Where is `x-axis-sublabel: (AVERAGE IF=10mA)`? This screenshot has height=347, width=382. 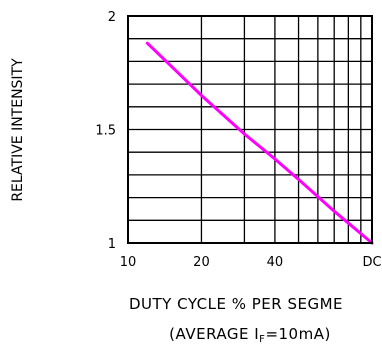
x-axis-sublabel: (AVERAGE IF=10mA) is located at coordinates (250, 335).